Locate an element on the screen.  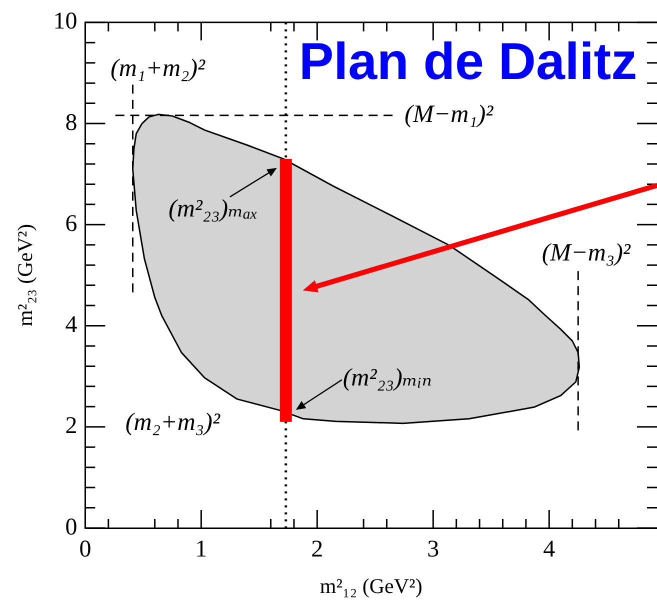
y-tick-label: 0 is located at coordinates (71, 527).